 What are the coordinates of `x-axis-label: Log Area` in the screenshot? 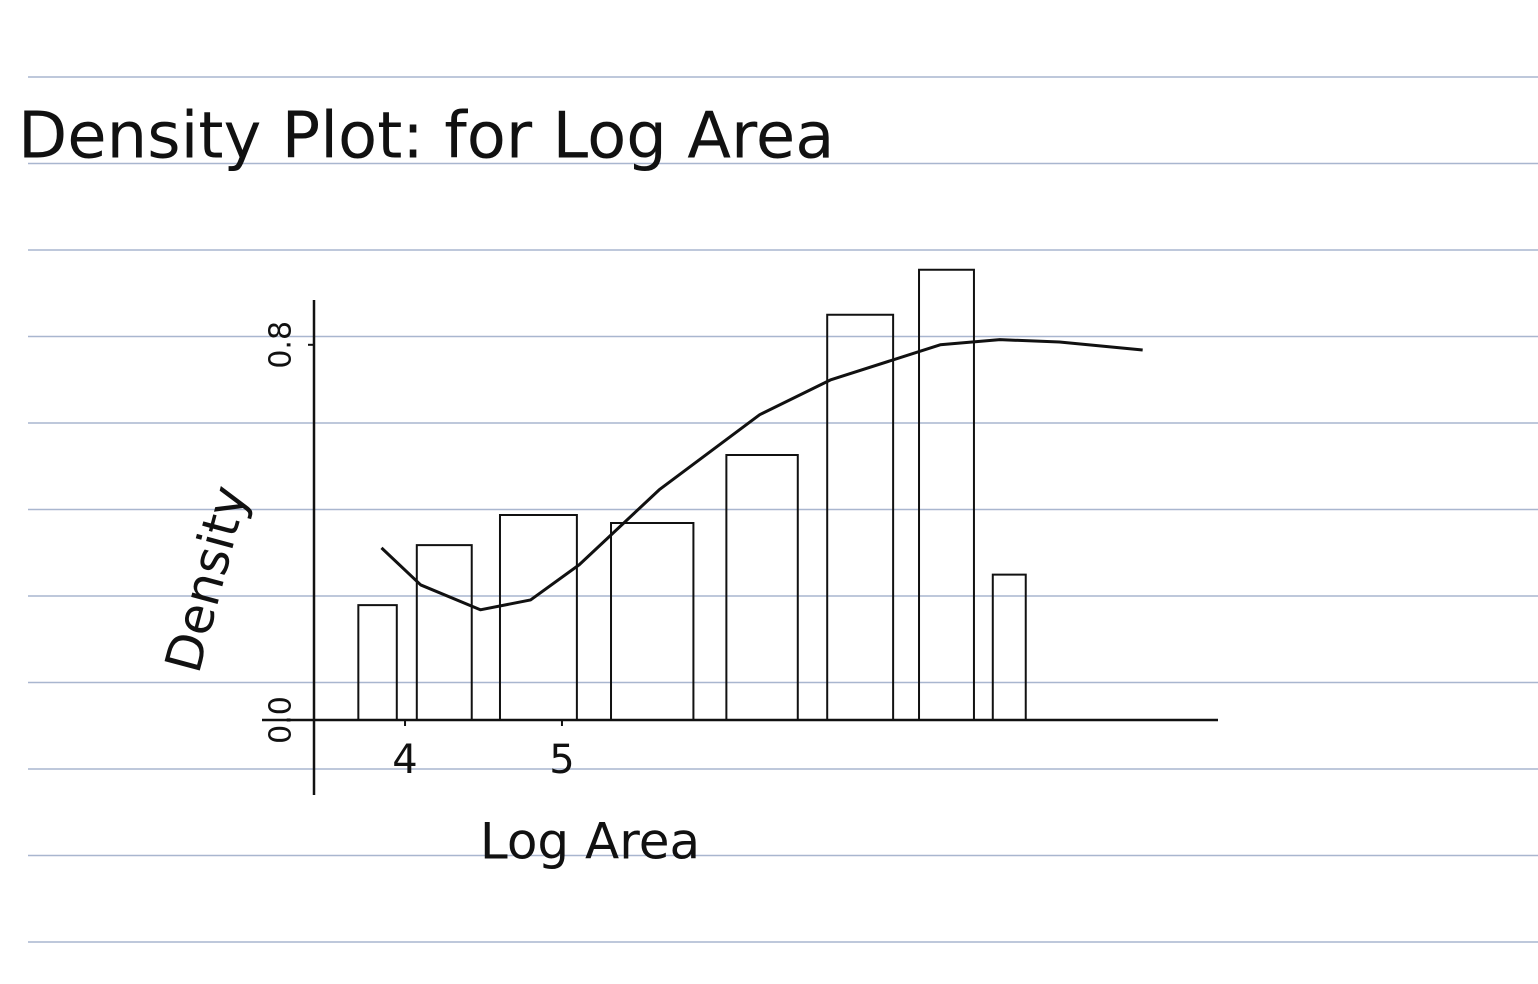 It's located at (590, 842).